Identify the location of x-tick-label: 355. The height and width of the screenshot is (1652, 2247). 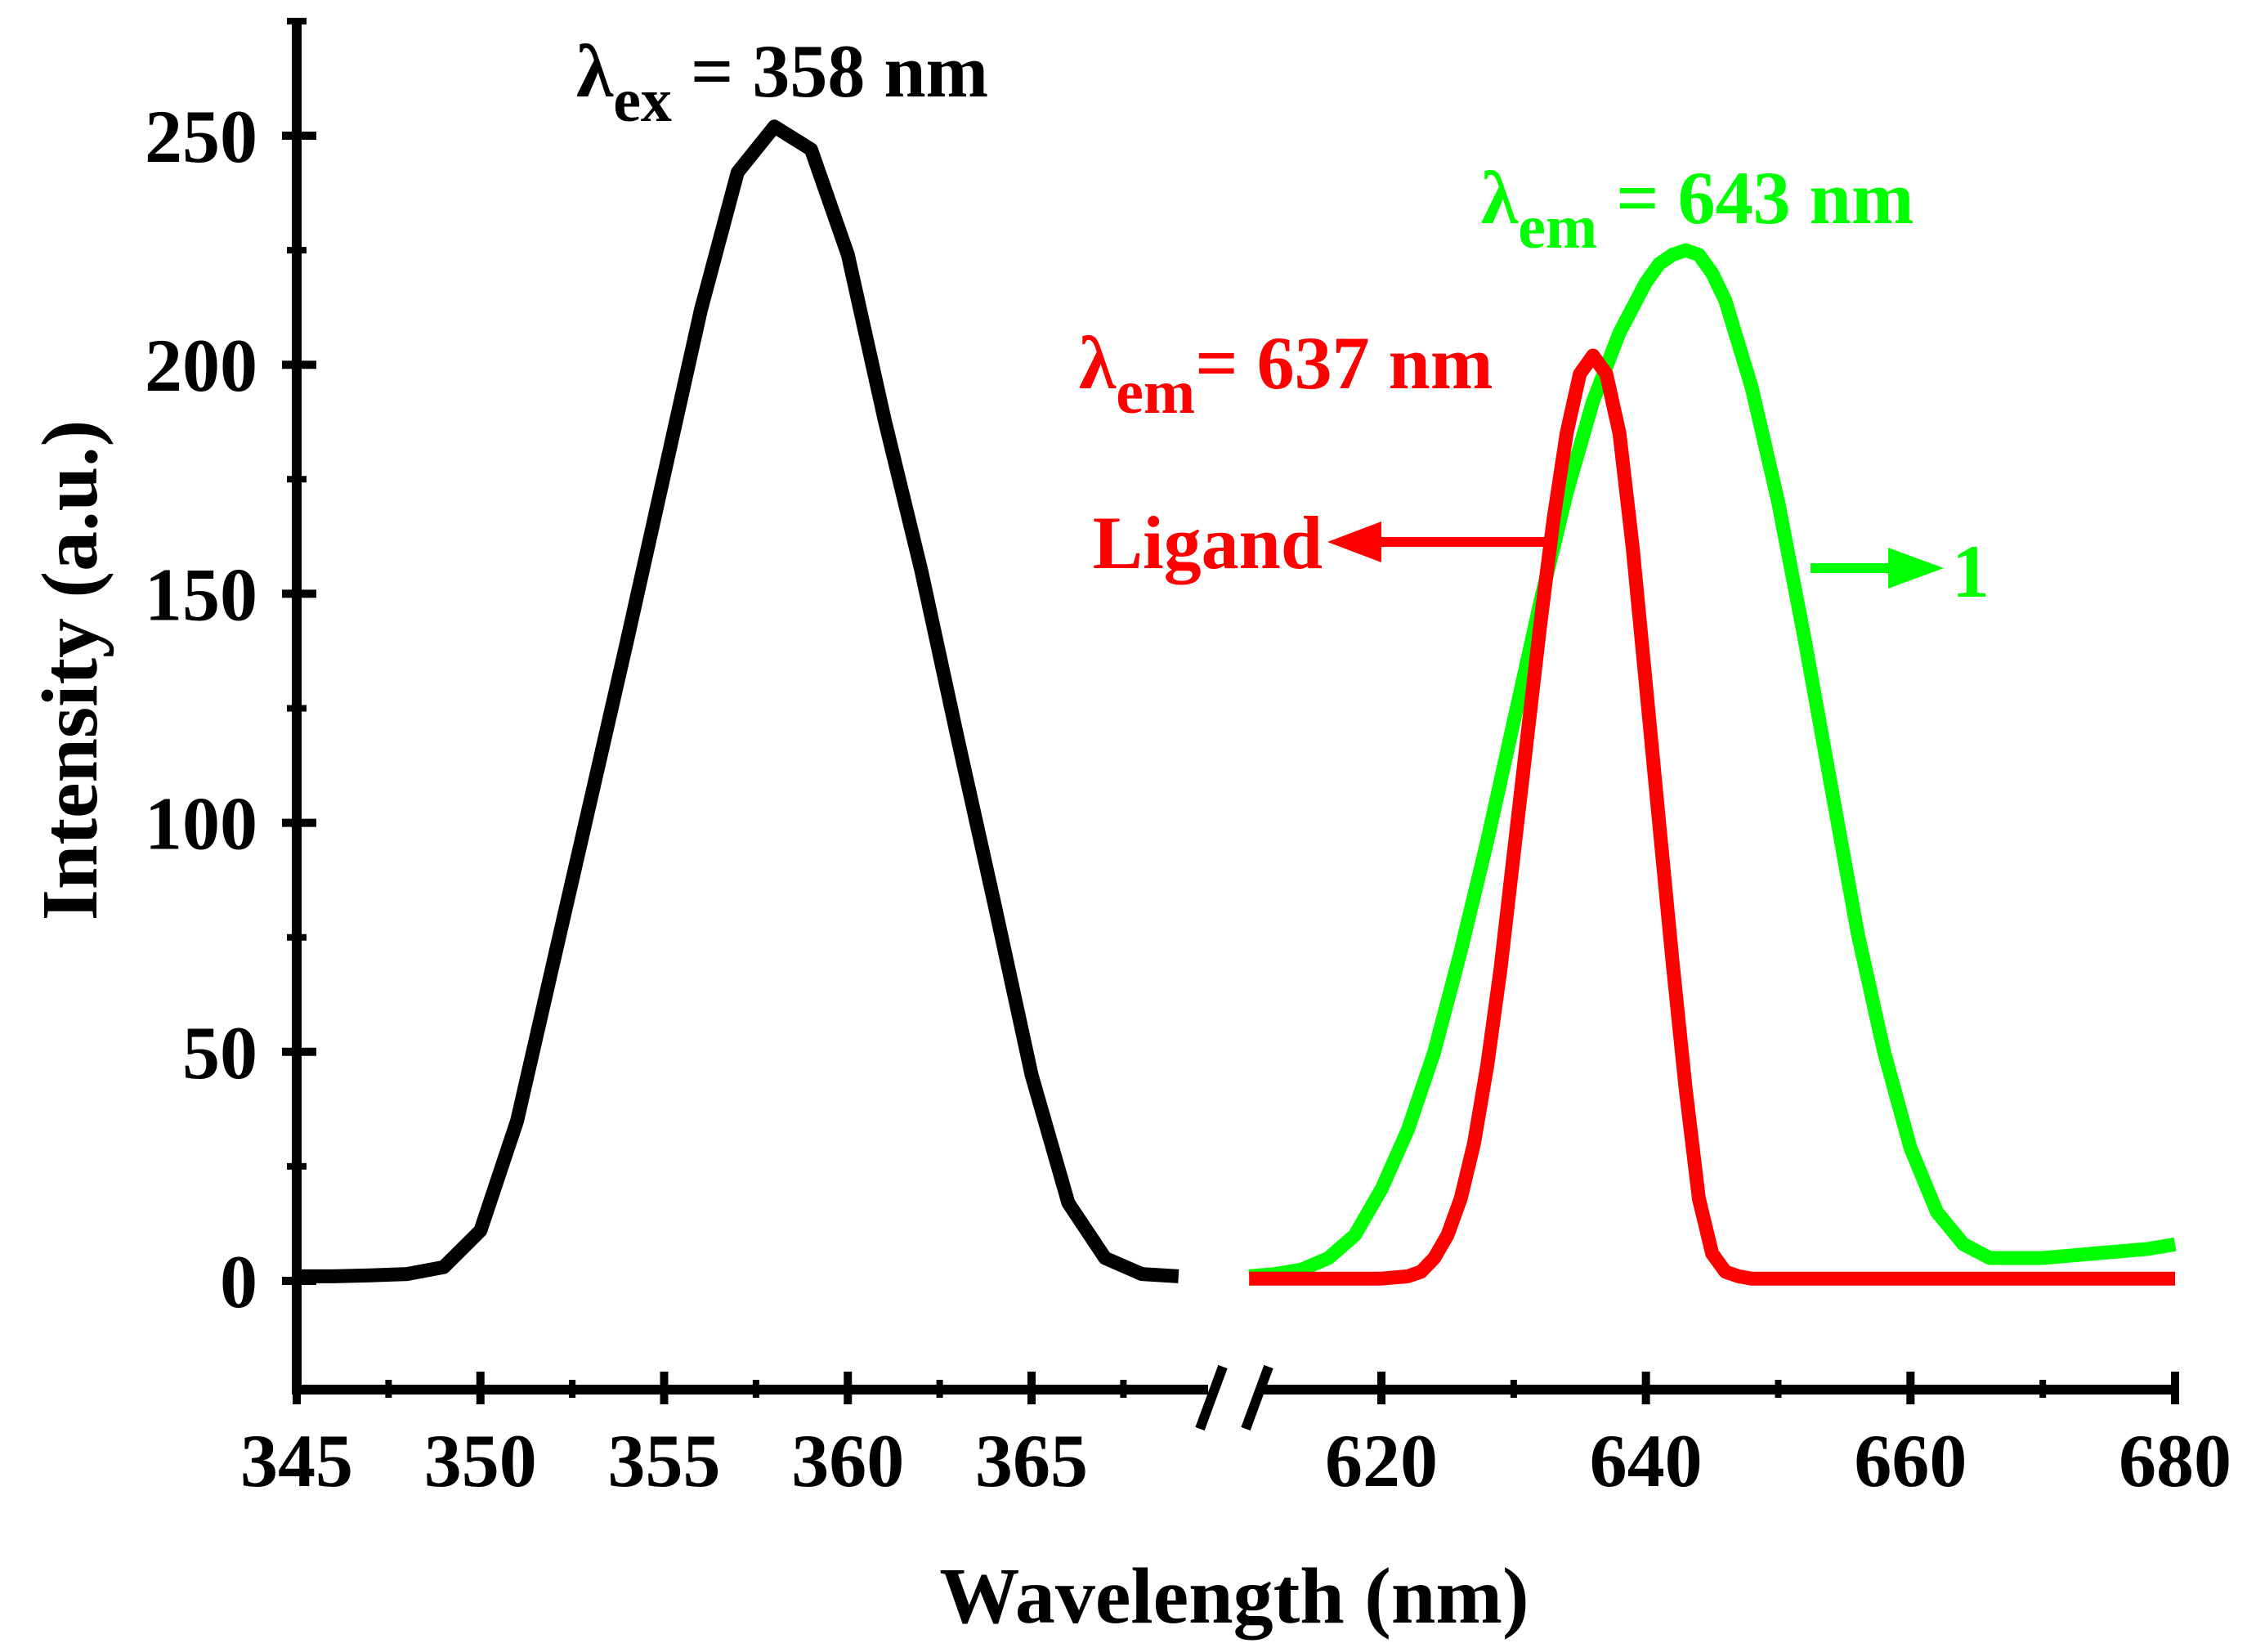
(664, 1460).